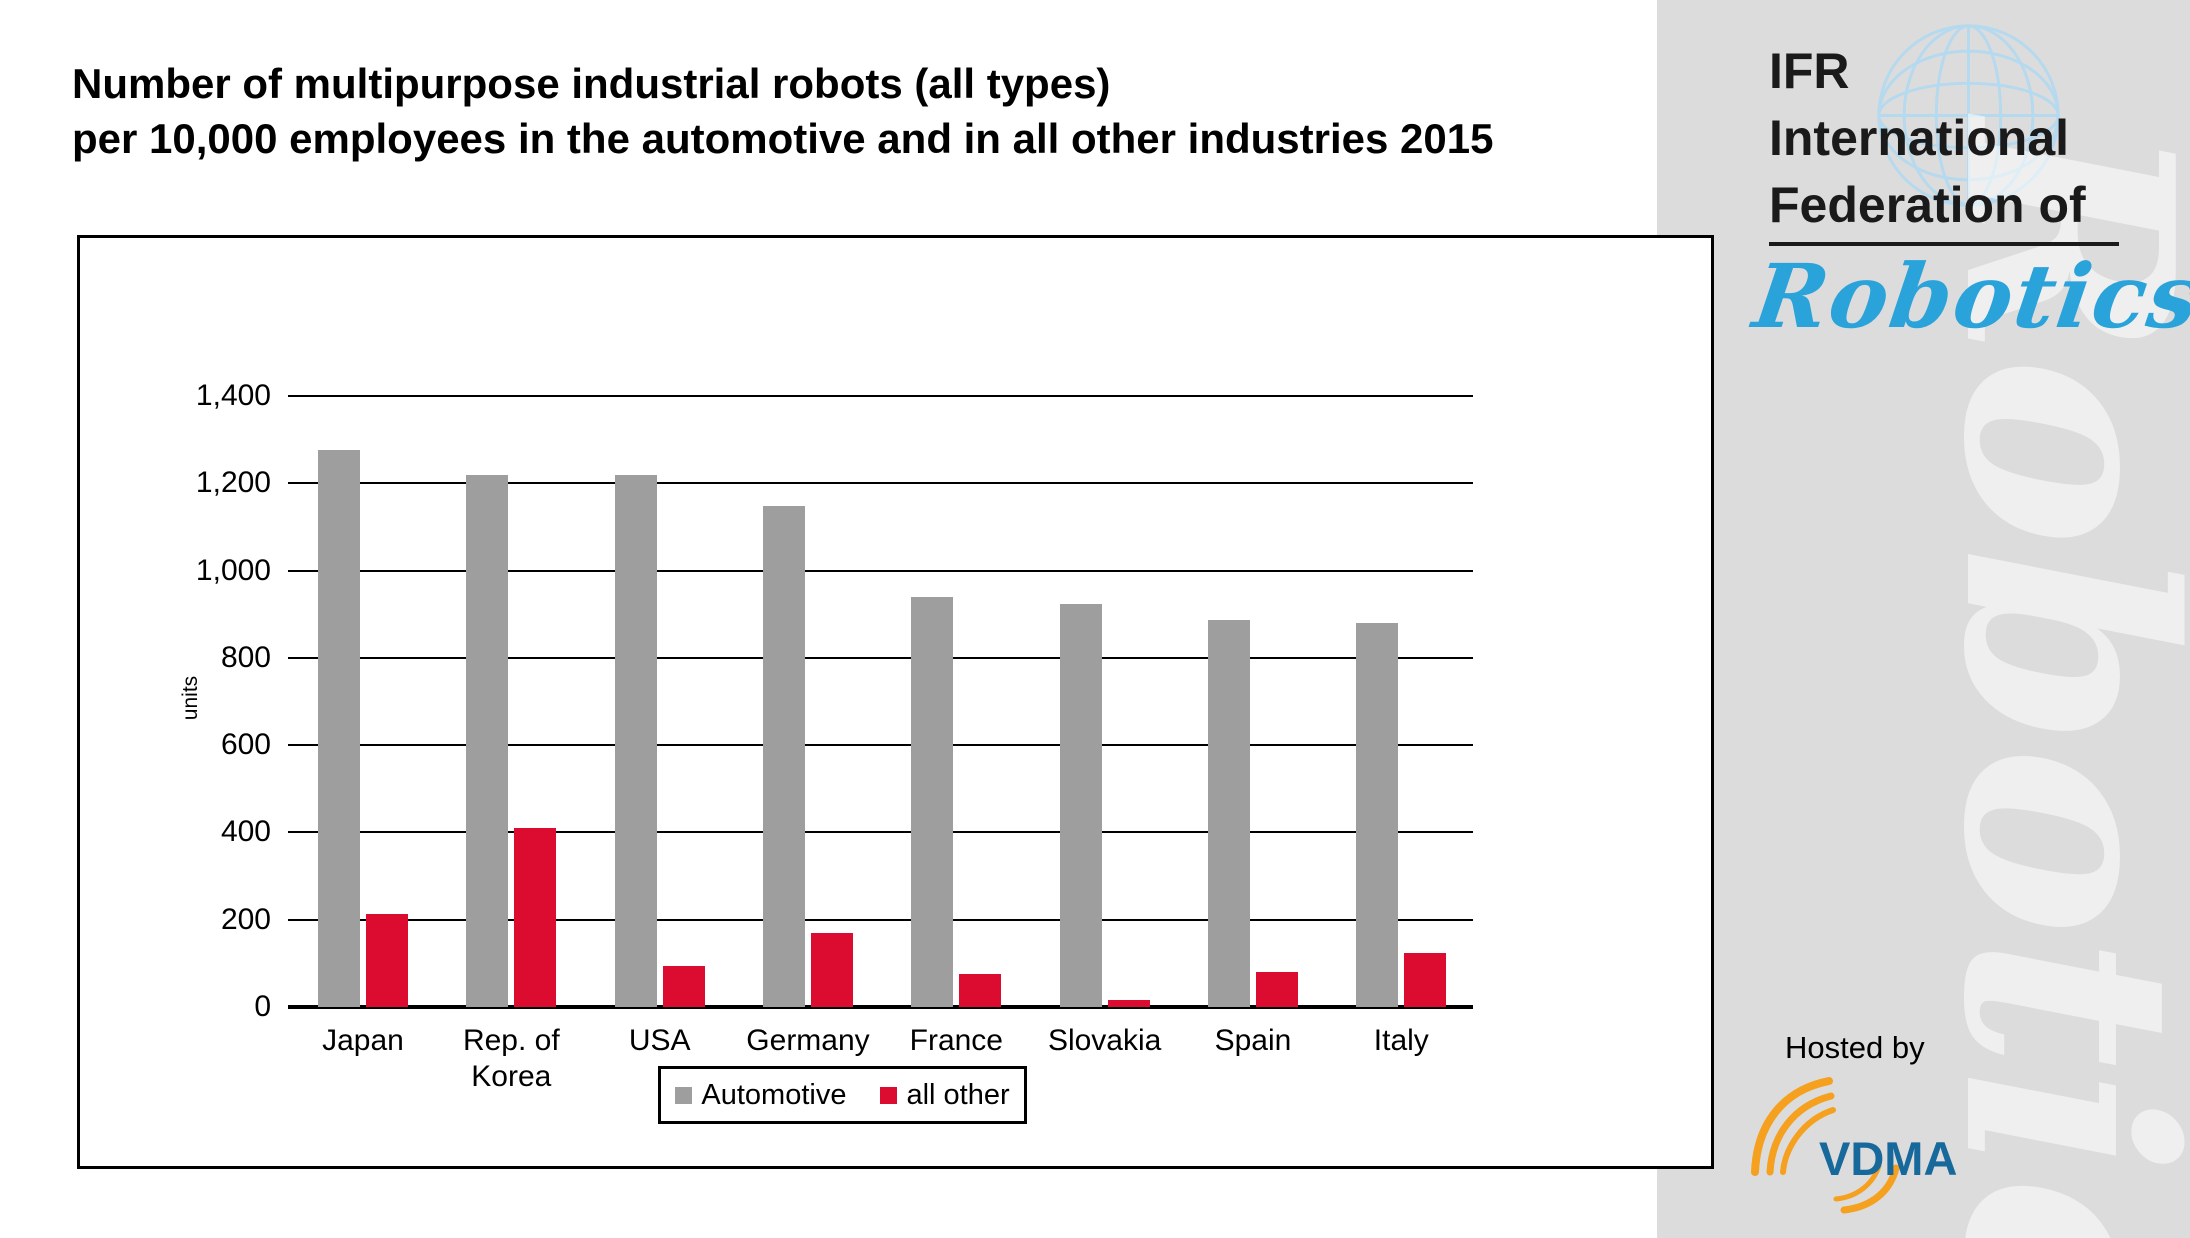 The image size is (2190, 1238). What do you see at coordinates (1401, 1040) in the screenshot?
I see `x-tick-label: Italy` at bounding box center [1401, 1040].